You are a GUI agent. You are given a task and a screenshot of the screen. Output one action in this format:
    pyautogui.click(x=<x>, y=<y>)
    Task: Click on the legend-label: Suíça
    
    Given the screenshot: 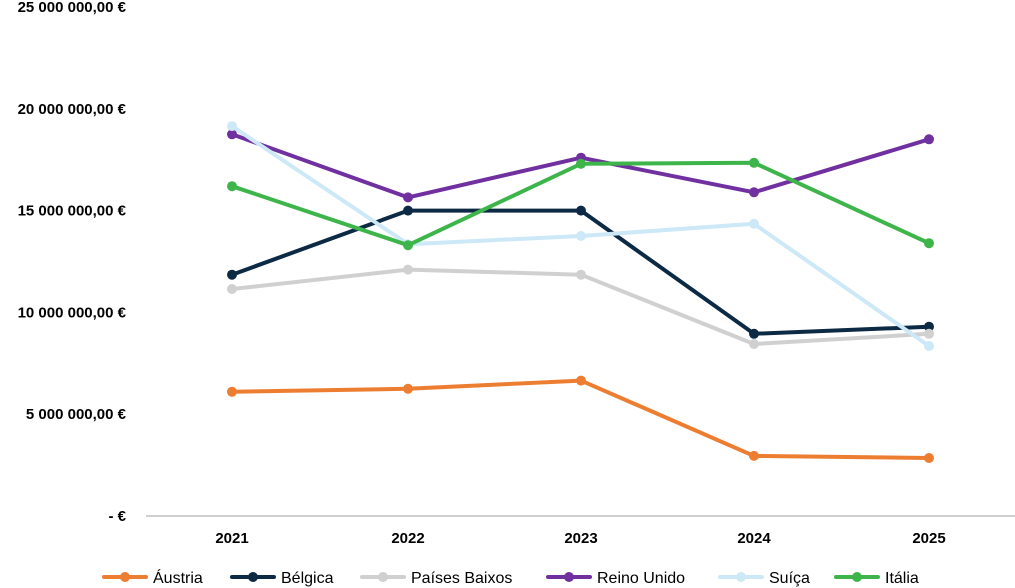 What is the action you would take?
    pyautogui.click(x=789, y=578)
    